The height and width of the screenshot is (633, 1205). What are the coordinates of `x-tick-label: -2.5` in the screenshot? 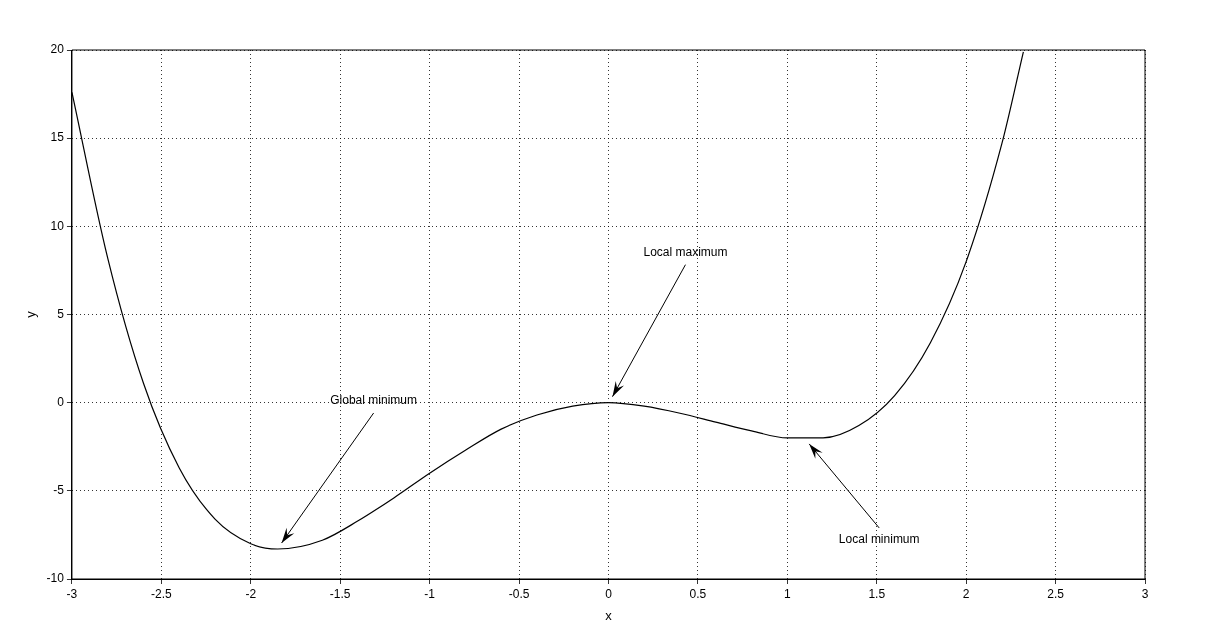 It's located at (162, 593).